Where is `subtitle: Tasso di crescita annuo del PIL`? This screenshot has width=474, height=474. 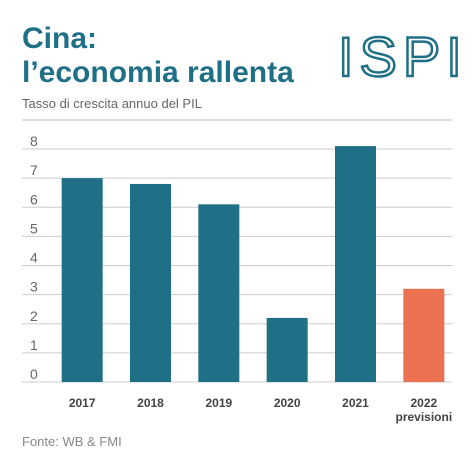
subtitle: Tasso di crescita annuo del PIL is located at coordinates (112, 103).